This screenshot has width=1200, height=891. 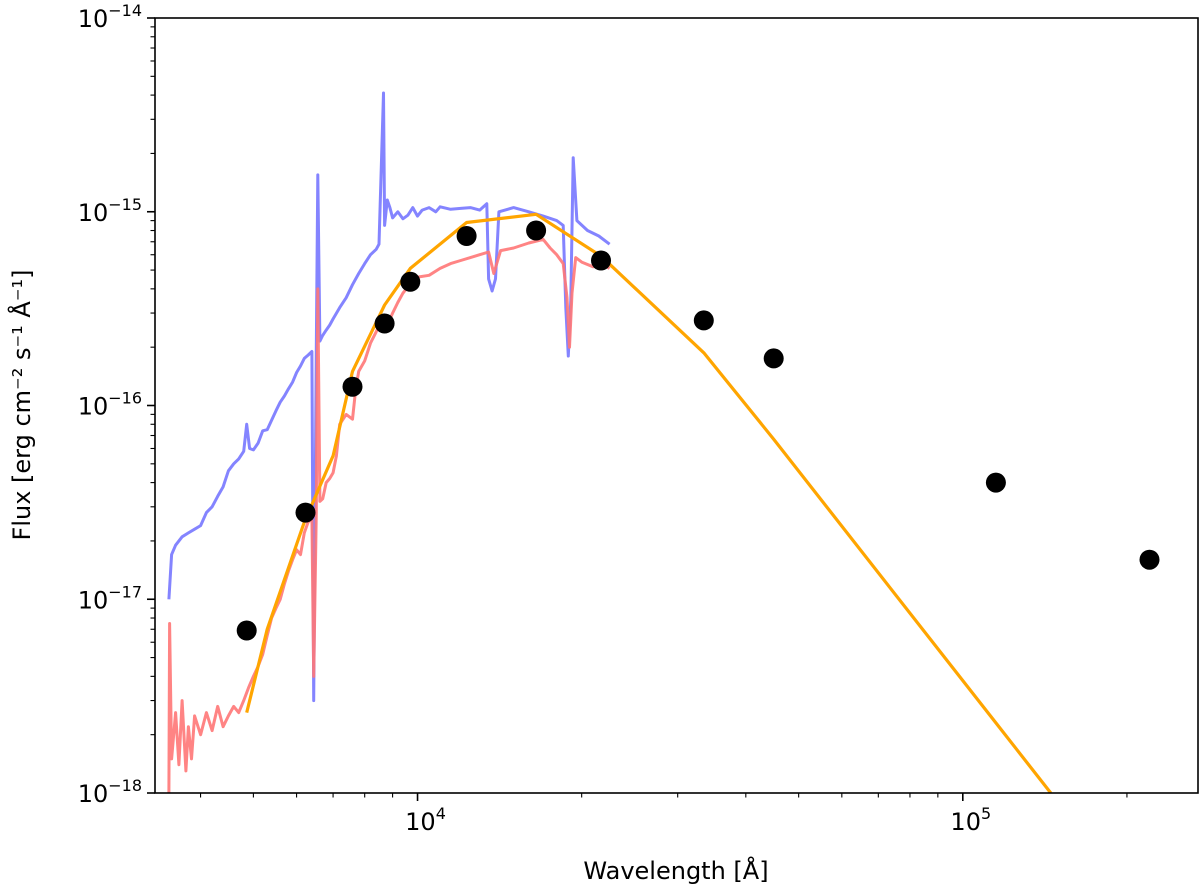 What do you see at coordinates (110, 598) in the screenshot?
I see `y-tick-label: 10−17` at bounding box center [110, 598].